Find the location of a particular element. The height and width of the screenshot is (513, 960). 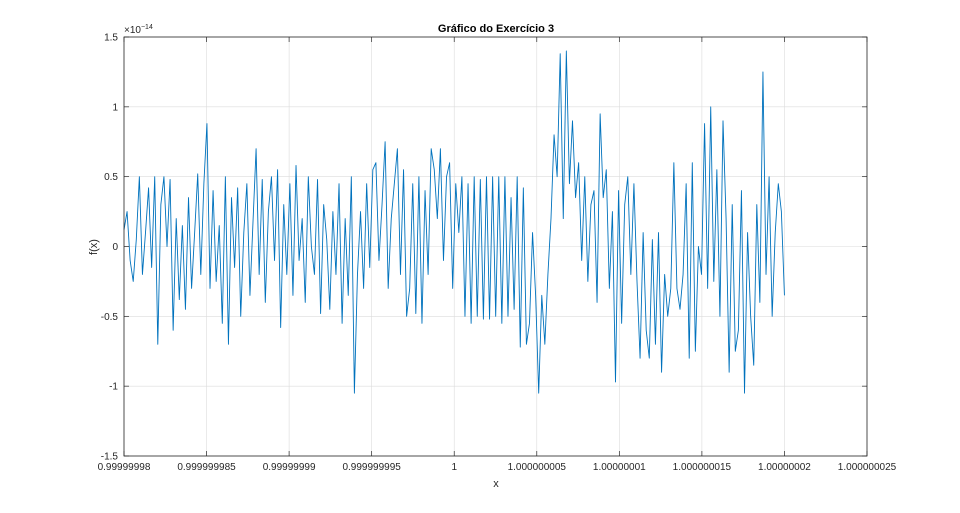

y-tick-label: 0.5 is located at coordinates (111, 177).